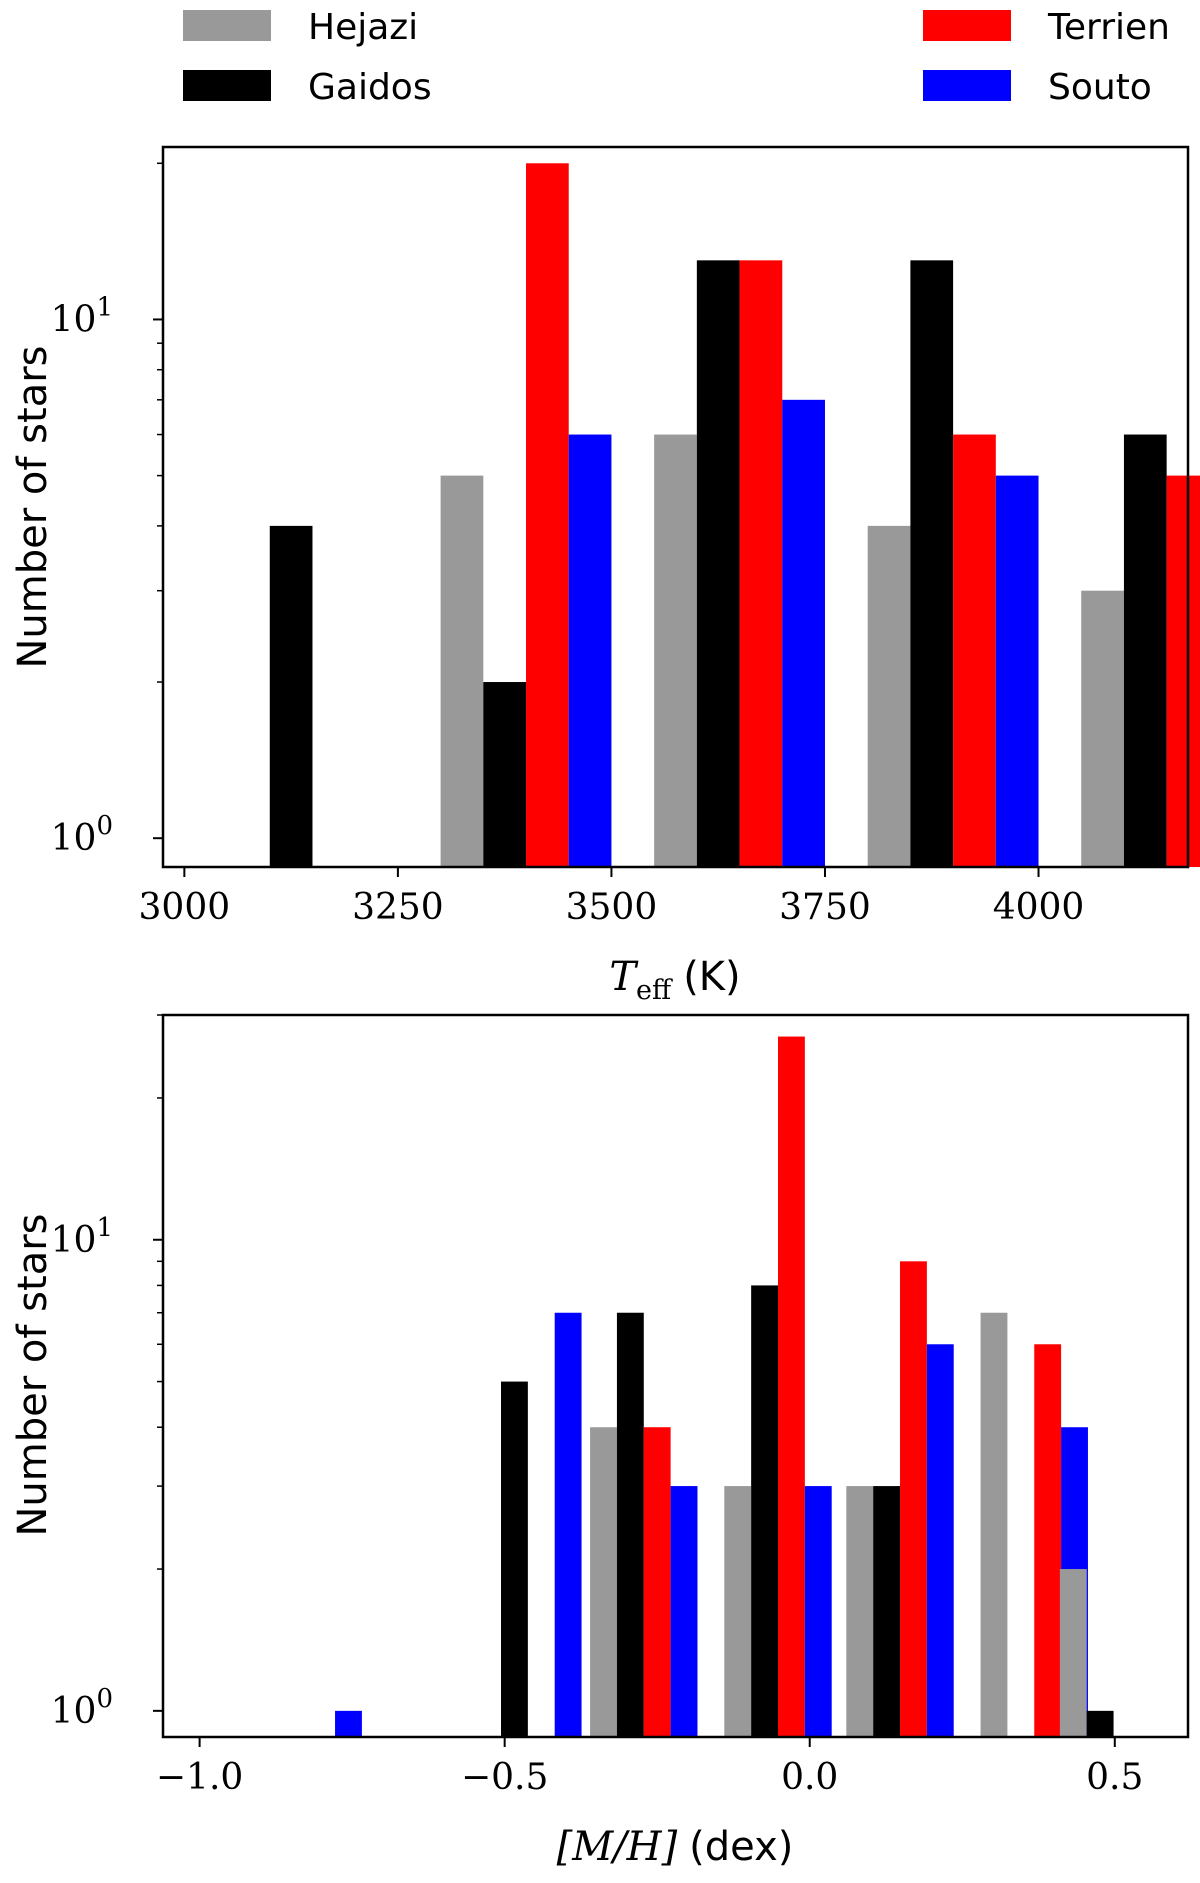 The image size is (1200, 1883). Describe the element at coordinates (82, 835) in the screenshot. I see `teff-y-tick-label: 10⁰` at that location.